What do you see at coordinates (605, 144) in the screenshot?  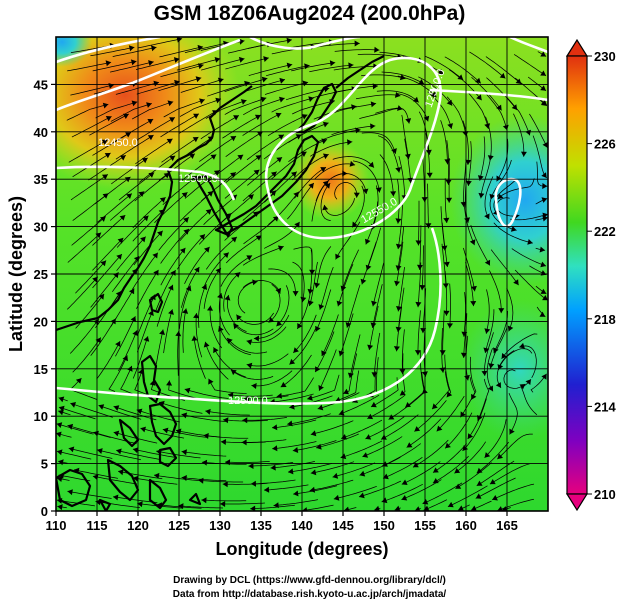 I see `colorbar-tick-label: 226` at bounding box center [605, 144].